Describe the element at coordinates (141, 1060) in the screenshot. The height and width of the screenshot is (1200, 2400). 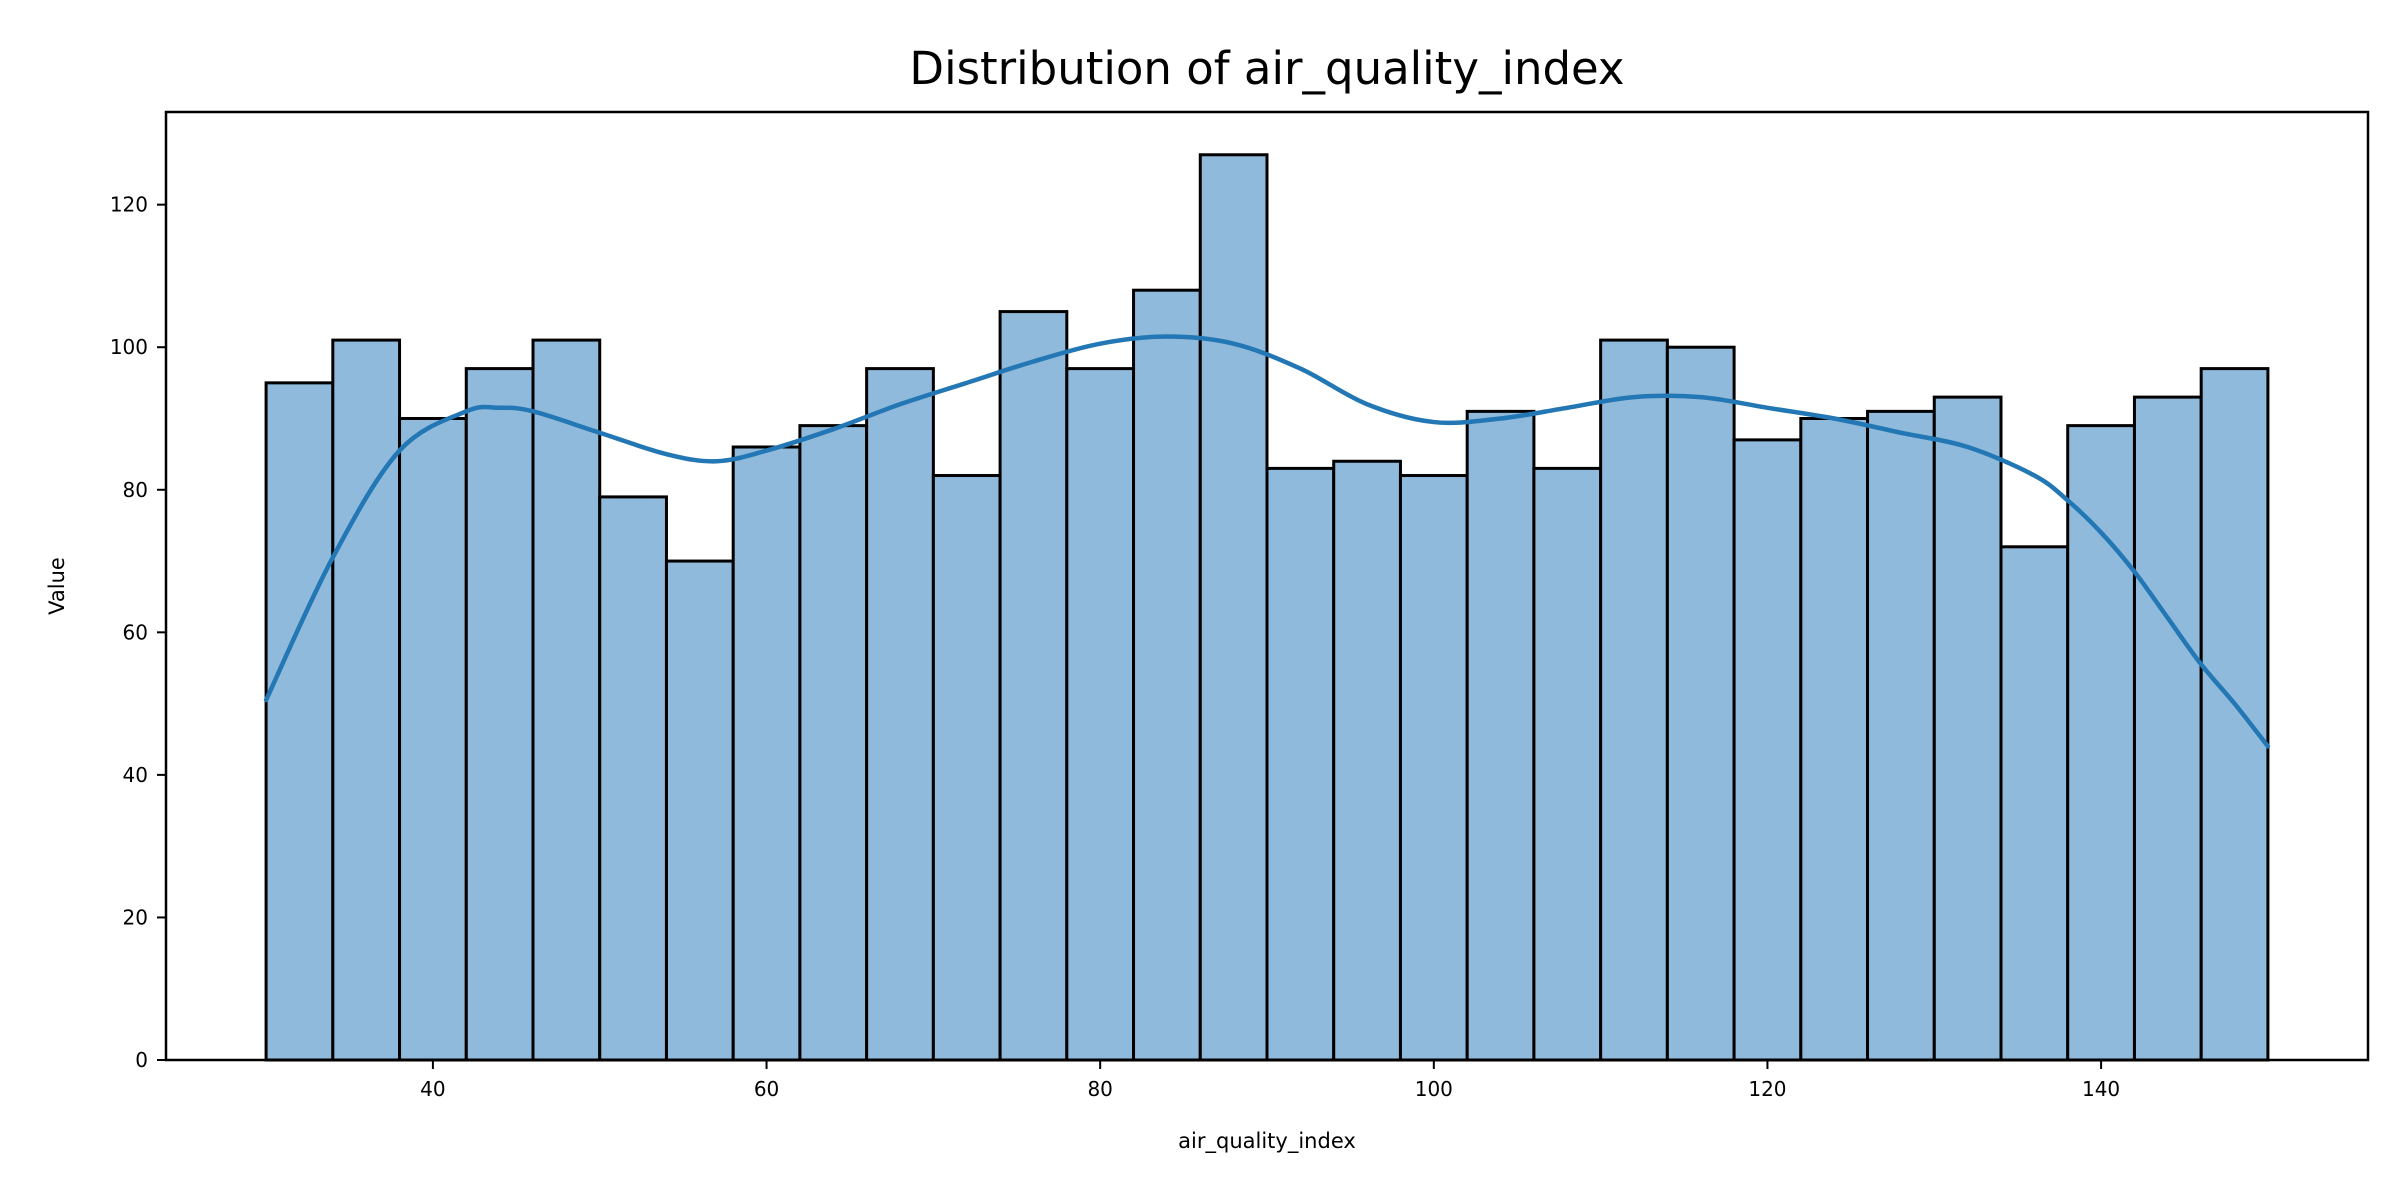
I see `y-tick-label: 0` at that location.